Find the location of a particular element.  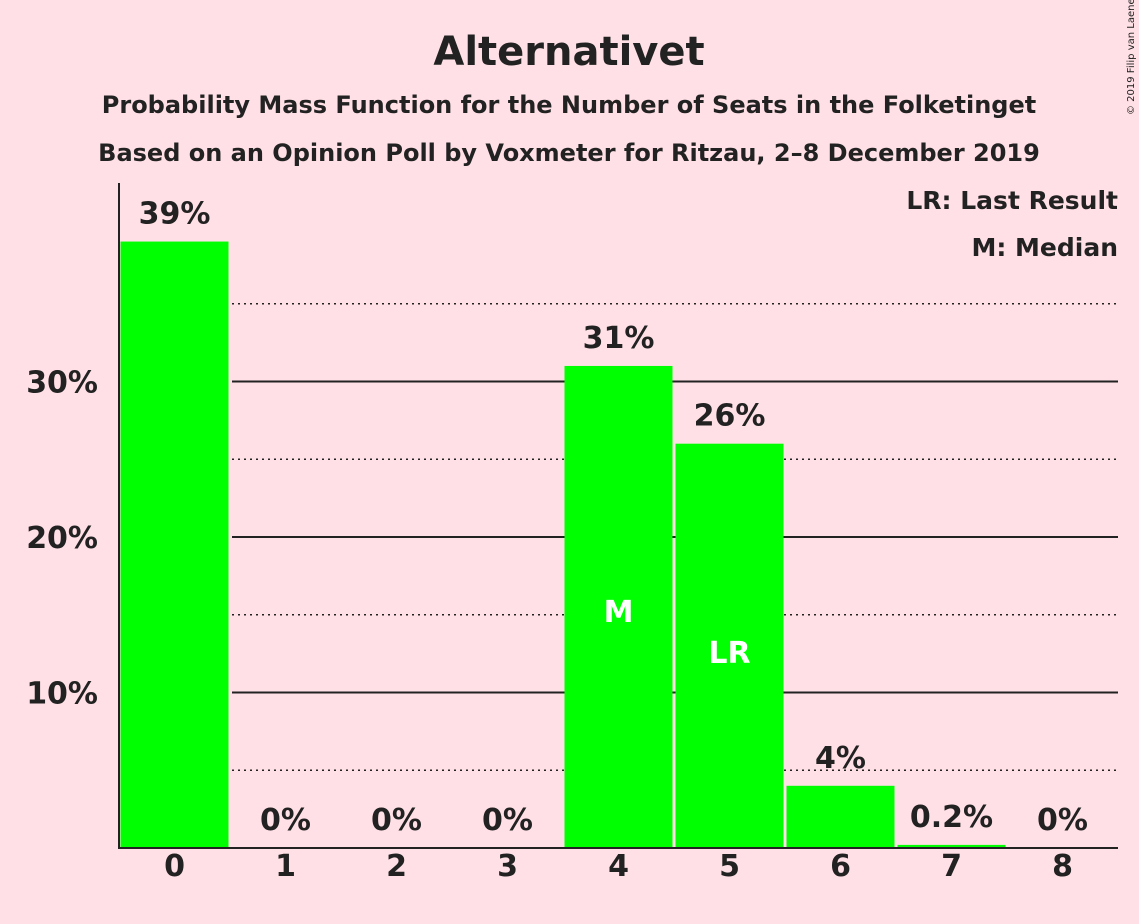

data-label-seat-3: 0% is located at coordinates (507, 820).